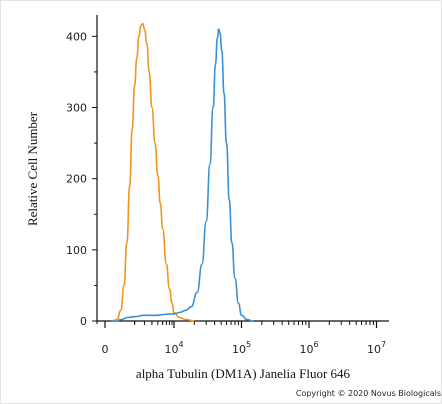 The height and width of the screenshot is (404, 442). I want to click on x-tick-label: 0, so click(105, 349).